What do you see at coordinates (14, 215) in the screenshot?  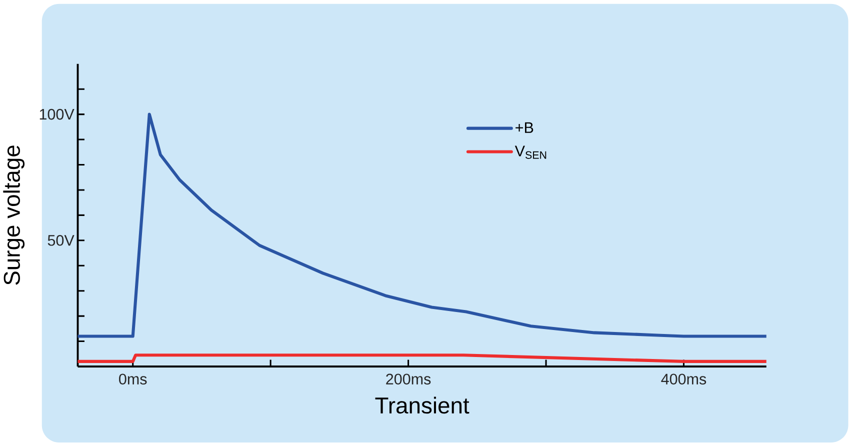 I see `y-axis-title: Surge voltage` at bounding box center [14, 215].